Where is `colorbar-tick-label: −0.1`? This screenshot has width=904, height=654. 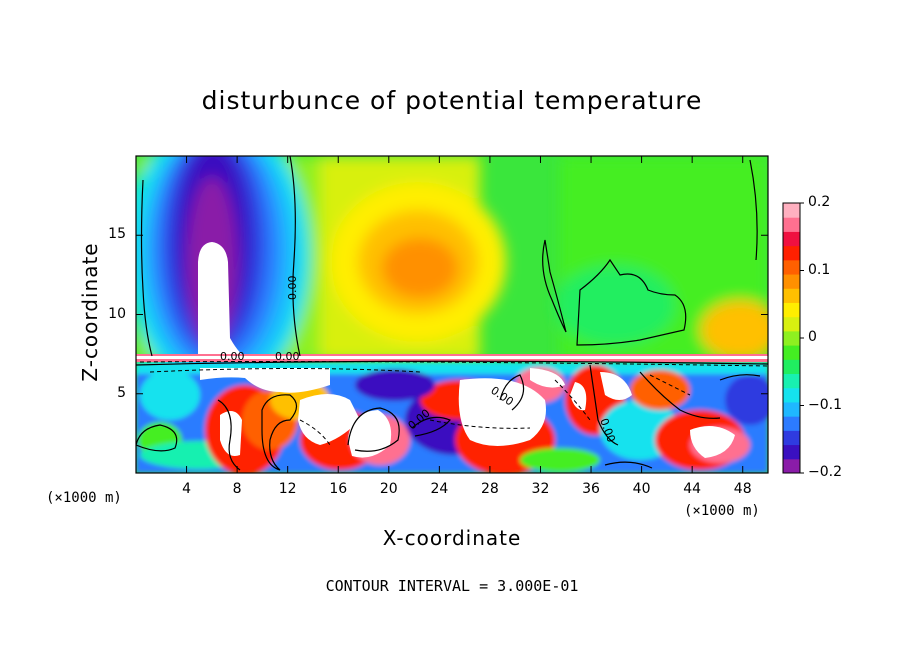
colorbar-tick-label: −0.1 is located at coordinates (825, 404).